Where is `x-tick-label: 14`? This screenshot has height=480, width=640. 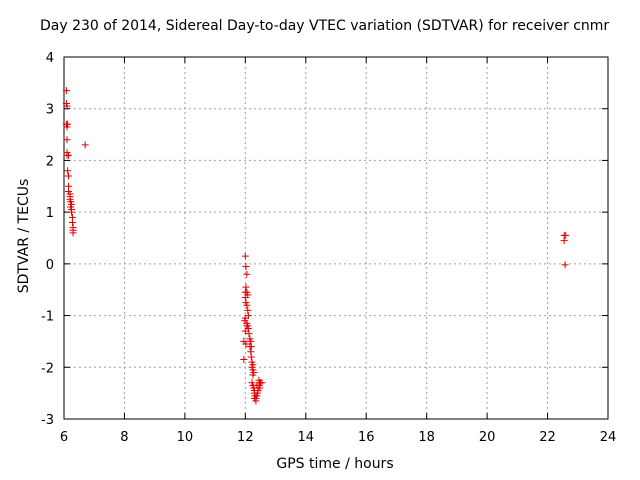
x-tick-label: 14 is located at coordinates (306, 437).